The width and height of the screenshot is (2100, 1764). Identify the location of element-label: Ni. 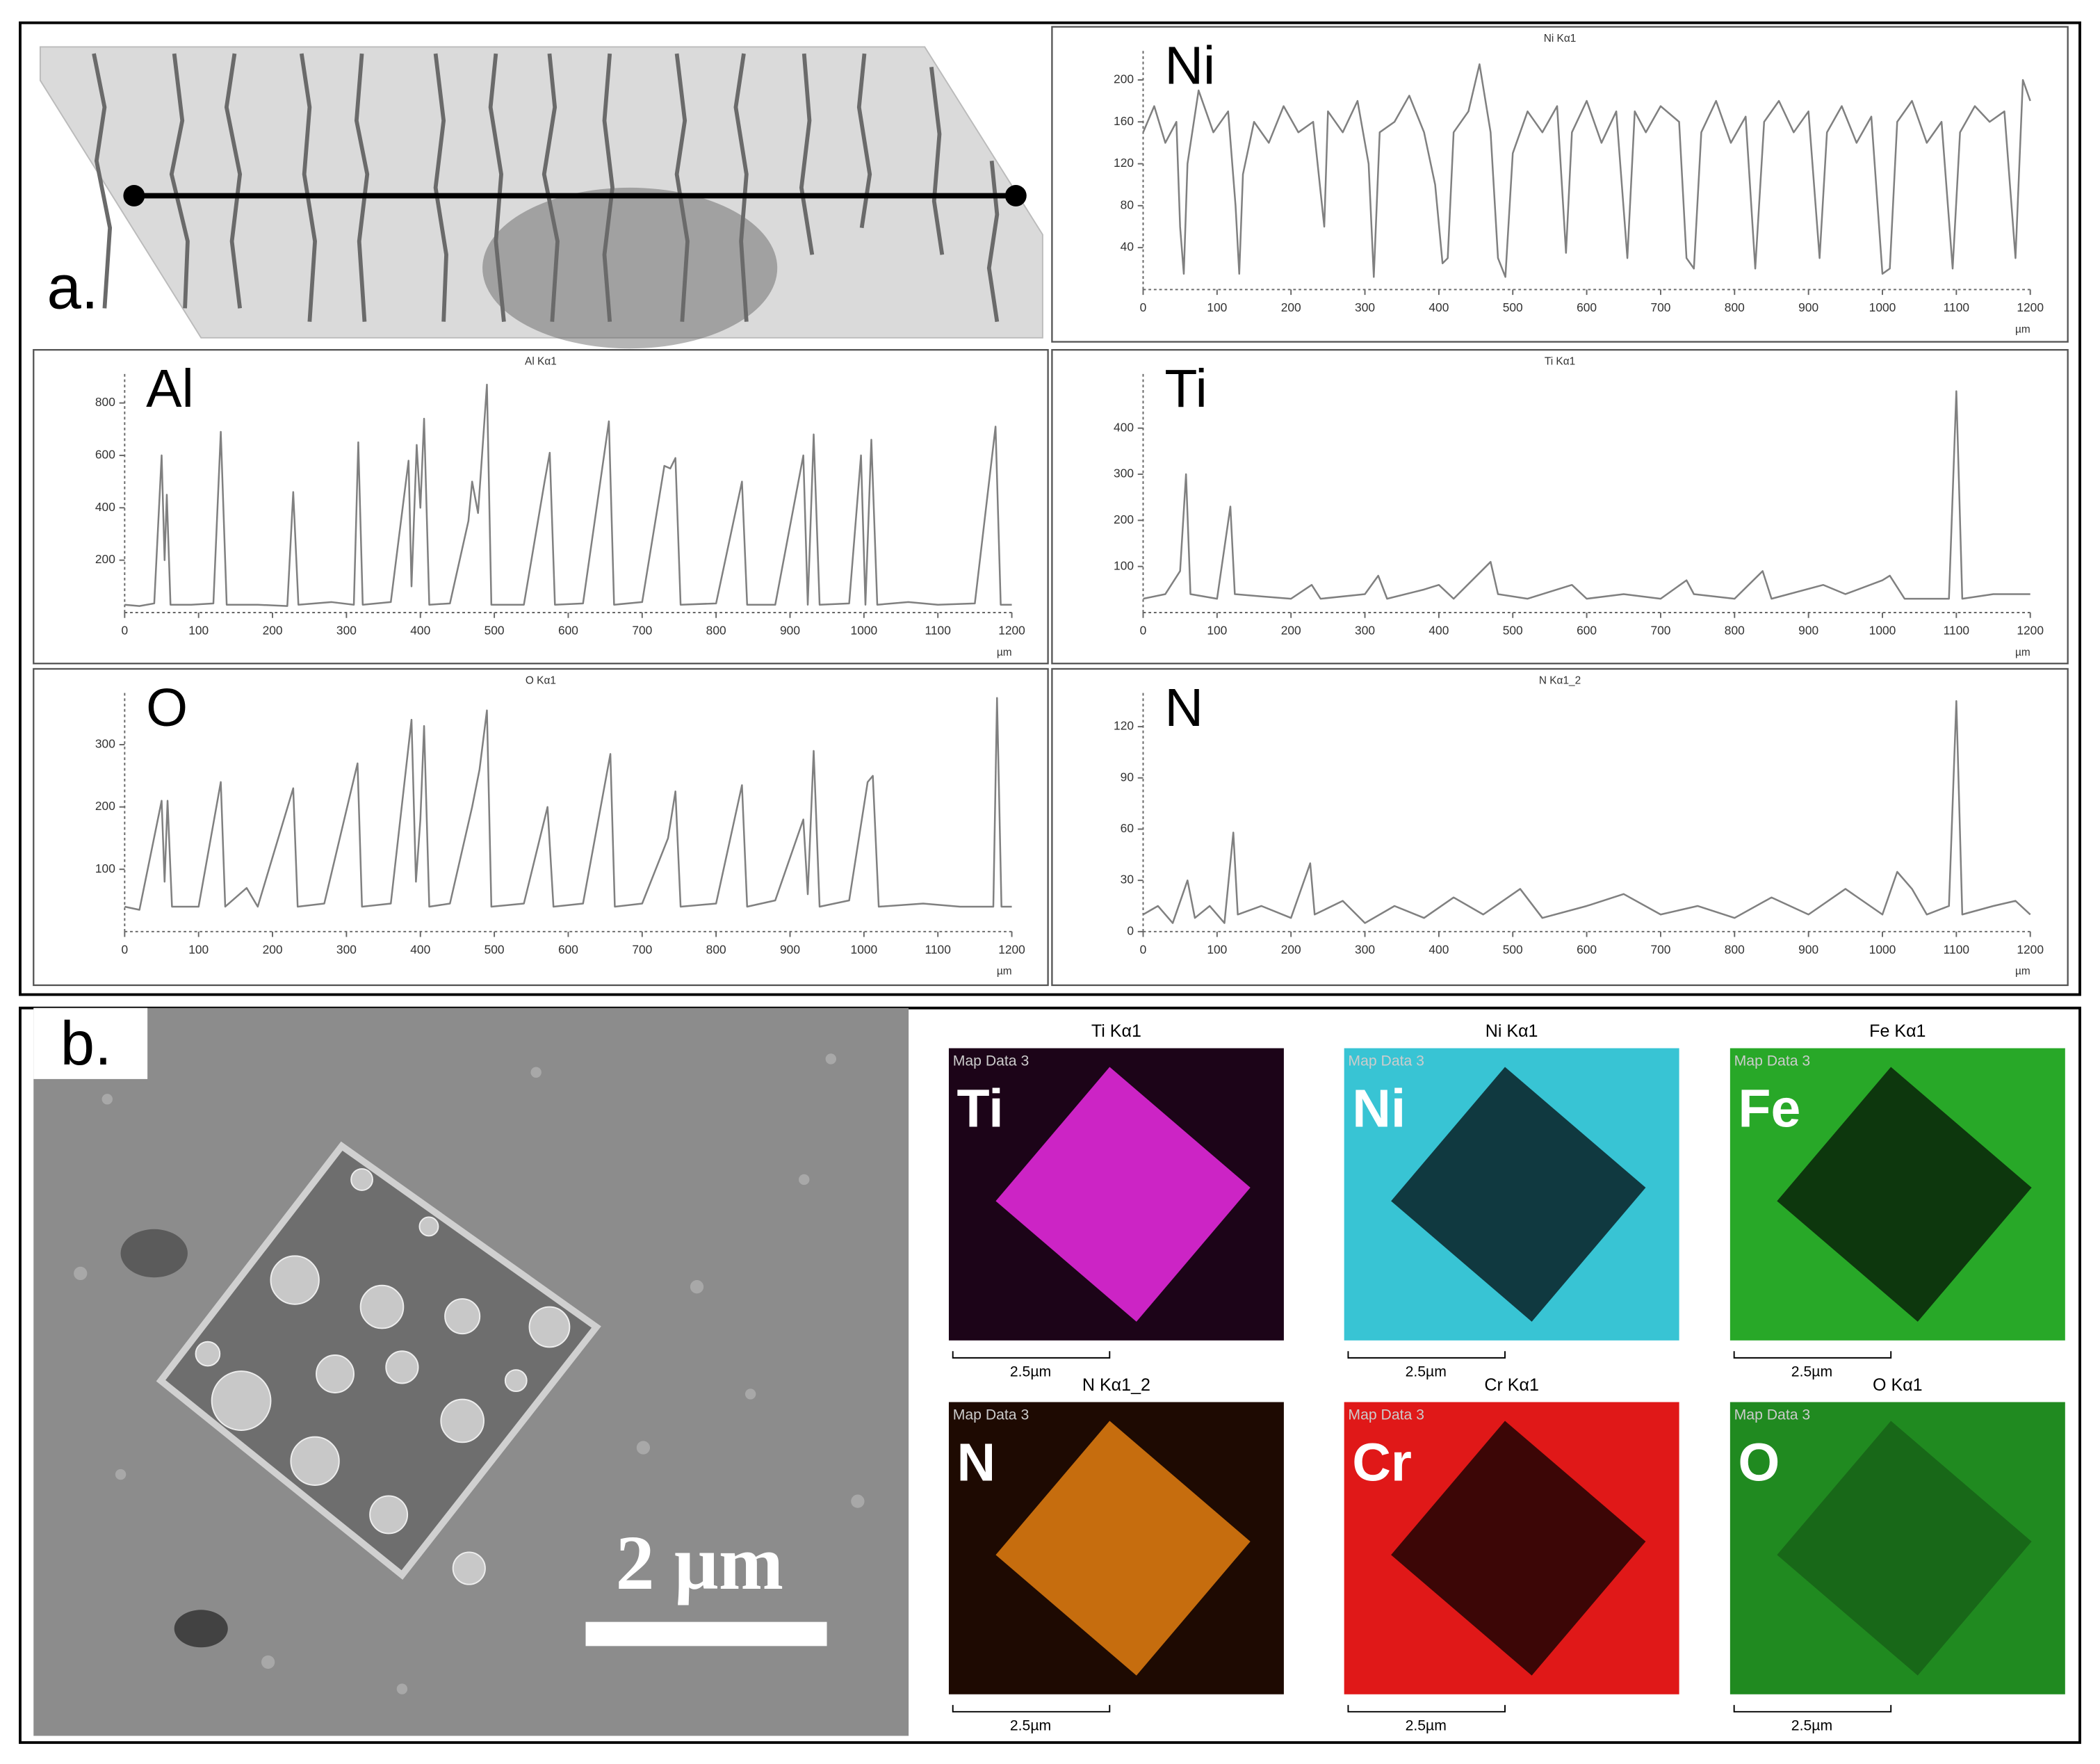
(1190, 66).